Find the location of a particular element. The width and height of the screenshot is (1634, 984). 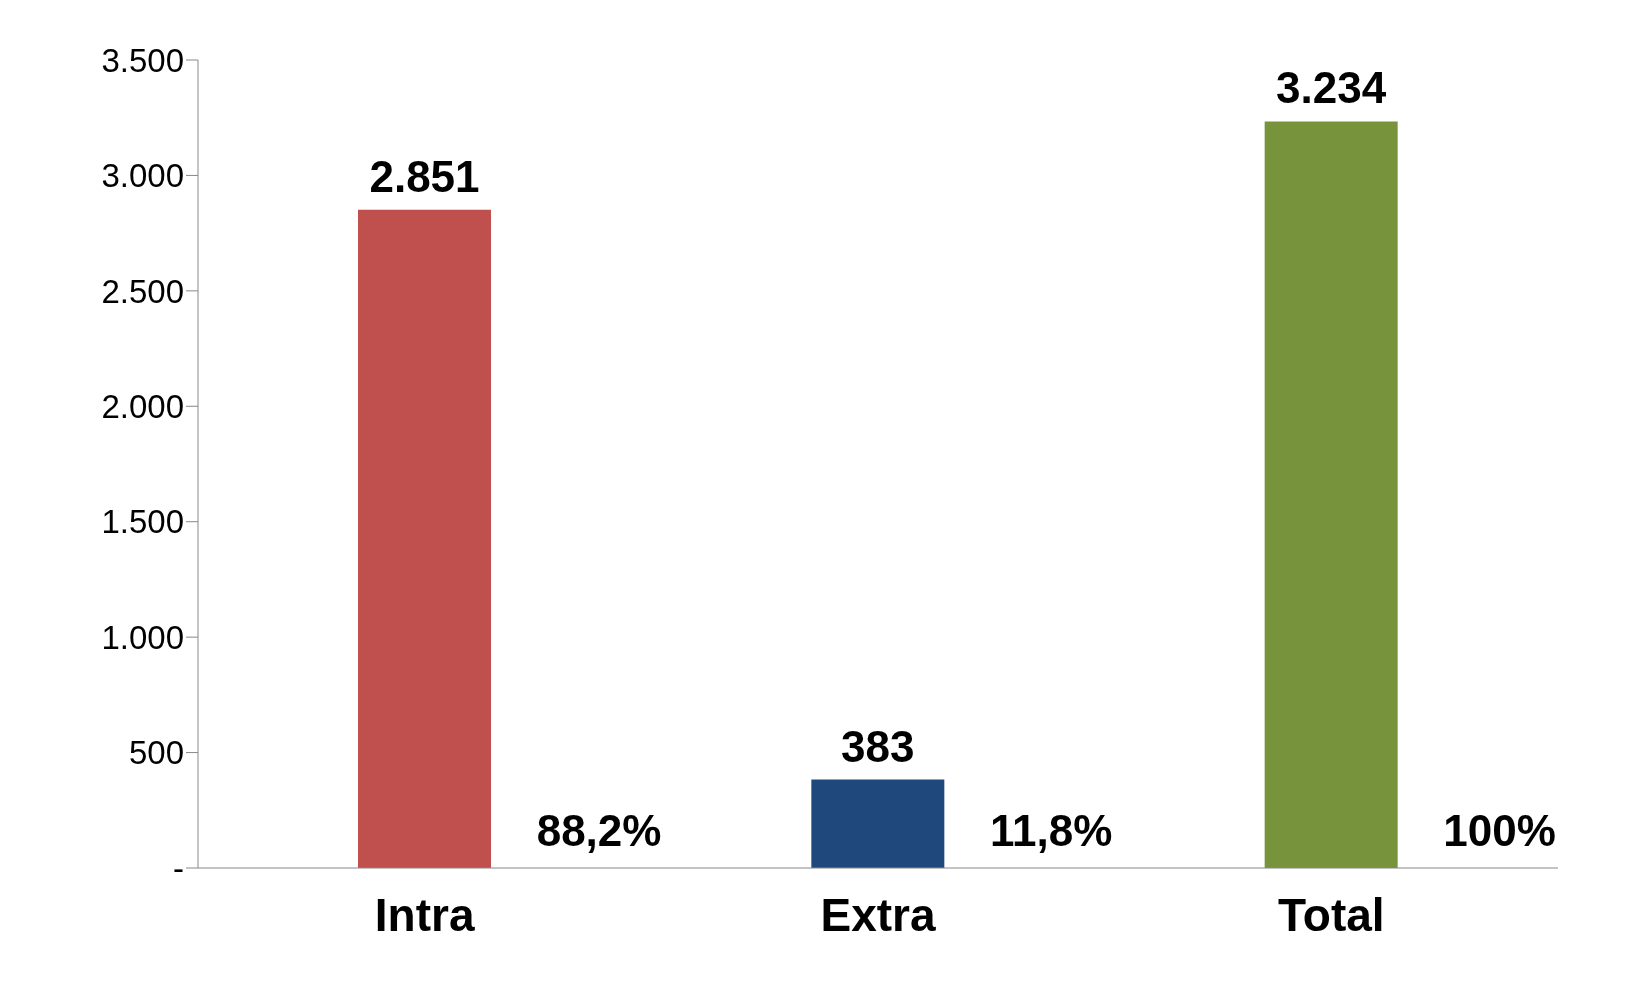

x-tick-label: Total is located at coordinates (1331, 914).